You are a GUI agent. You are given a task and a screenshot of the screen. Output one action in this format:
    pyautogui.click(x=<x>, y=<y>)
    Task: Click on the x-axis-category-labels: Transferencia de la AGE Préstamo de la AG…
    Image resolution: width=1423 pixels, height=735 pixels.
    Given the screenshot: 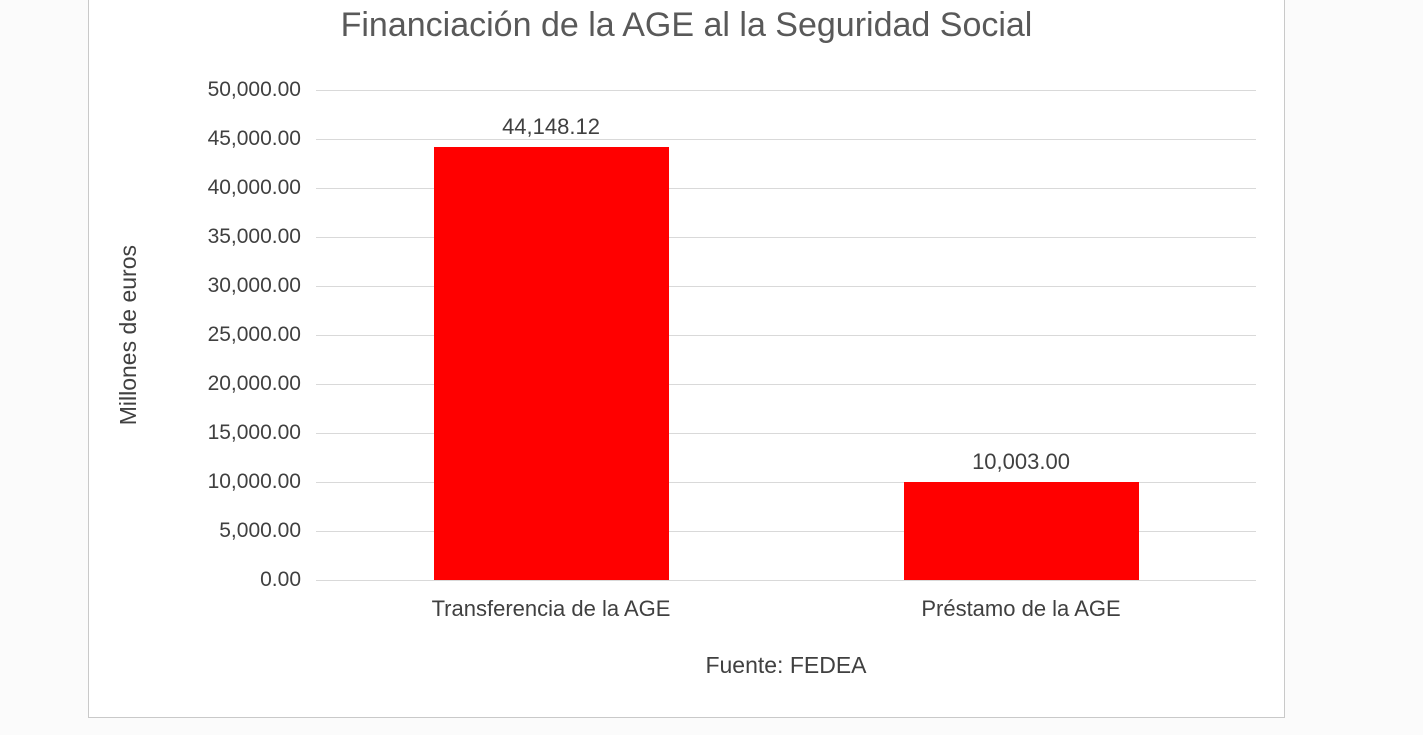 What is the action you would take?
    pyautogui.click(x=786, y=611)
    